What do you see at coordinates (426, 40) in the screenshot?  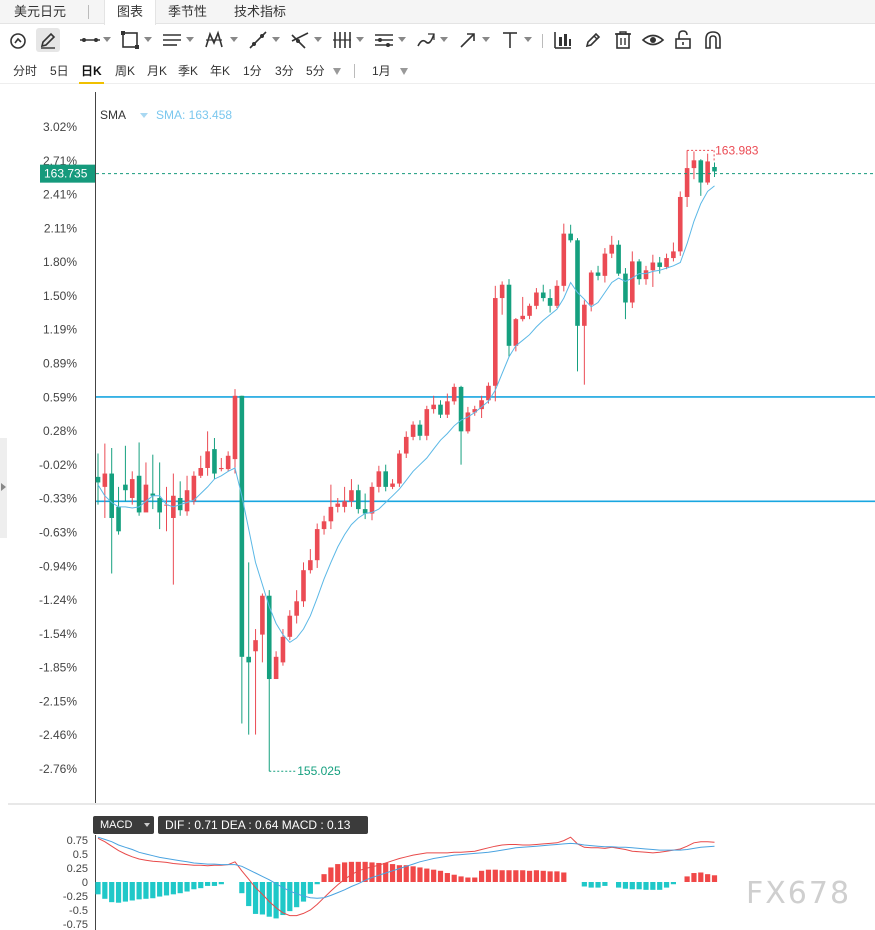 I see `brush-icon` at bounding box center [426, 40].